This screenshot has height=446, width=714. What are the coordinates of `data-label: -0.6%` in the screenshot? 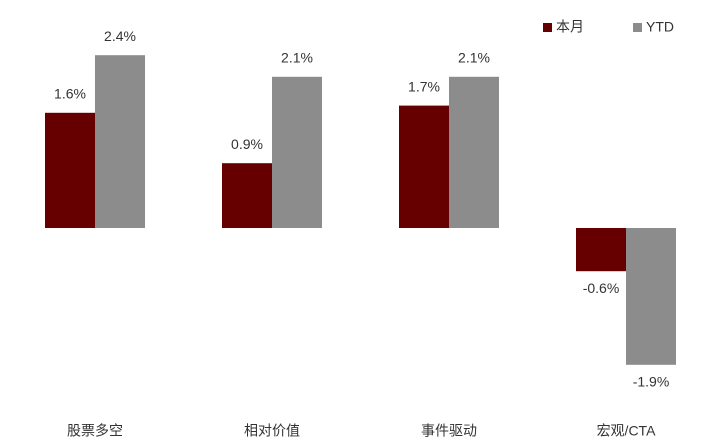 It's located at (601, 288).